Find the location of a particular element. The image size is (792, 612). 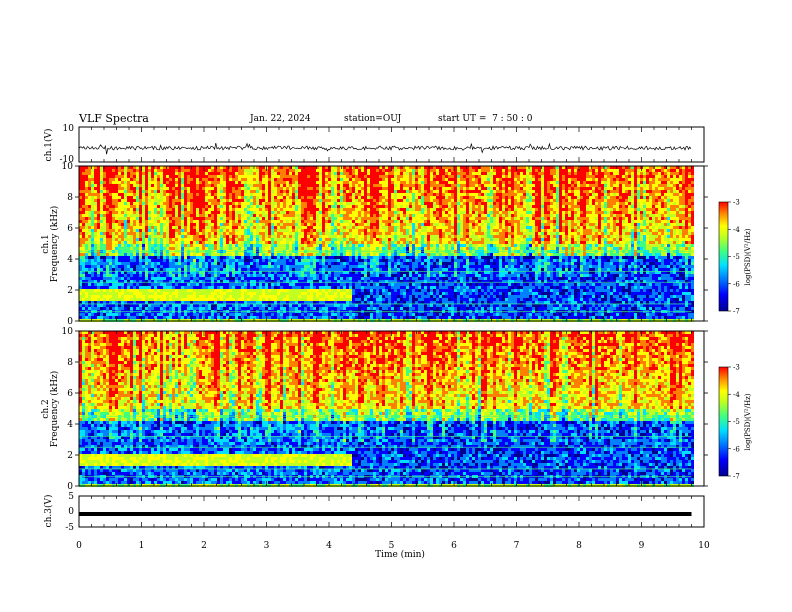

ch1-waveform-panel: 10 -10 ch.1(V) is located at coordinates (373, 144).